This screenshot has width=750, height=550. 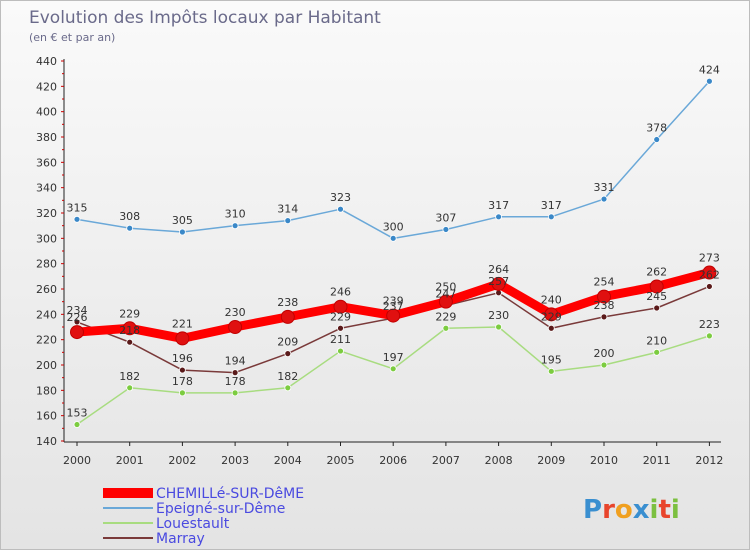 I want to click on data-label: 305, so click(x=182, y=220).